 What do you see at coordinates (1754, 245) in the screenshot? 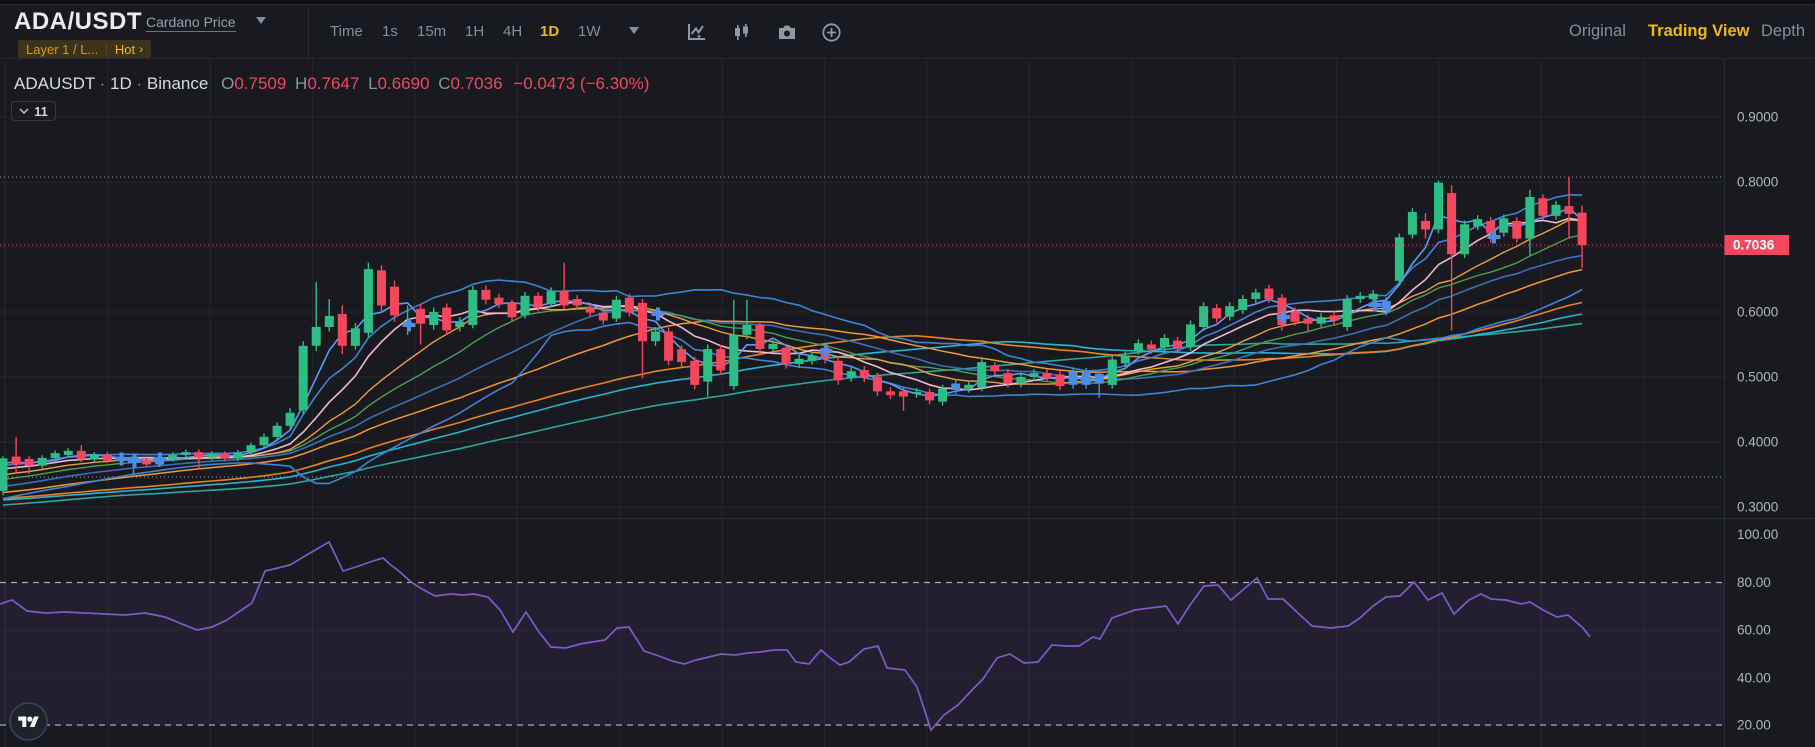
I see `svg-text: 0.7036` at bounding box center [1754, 245].